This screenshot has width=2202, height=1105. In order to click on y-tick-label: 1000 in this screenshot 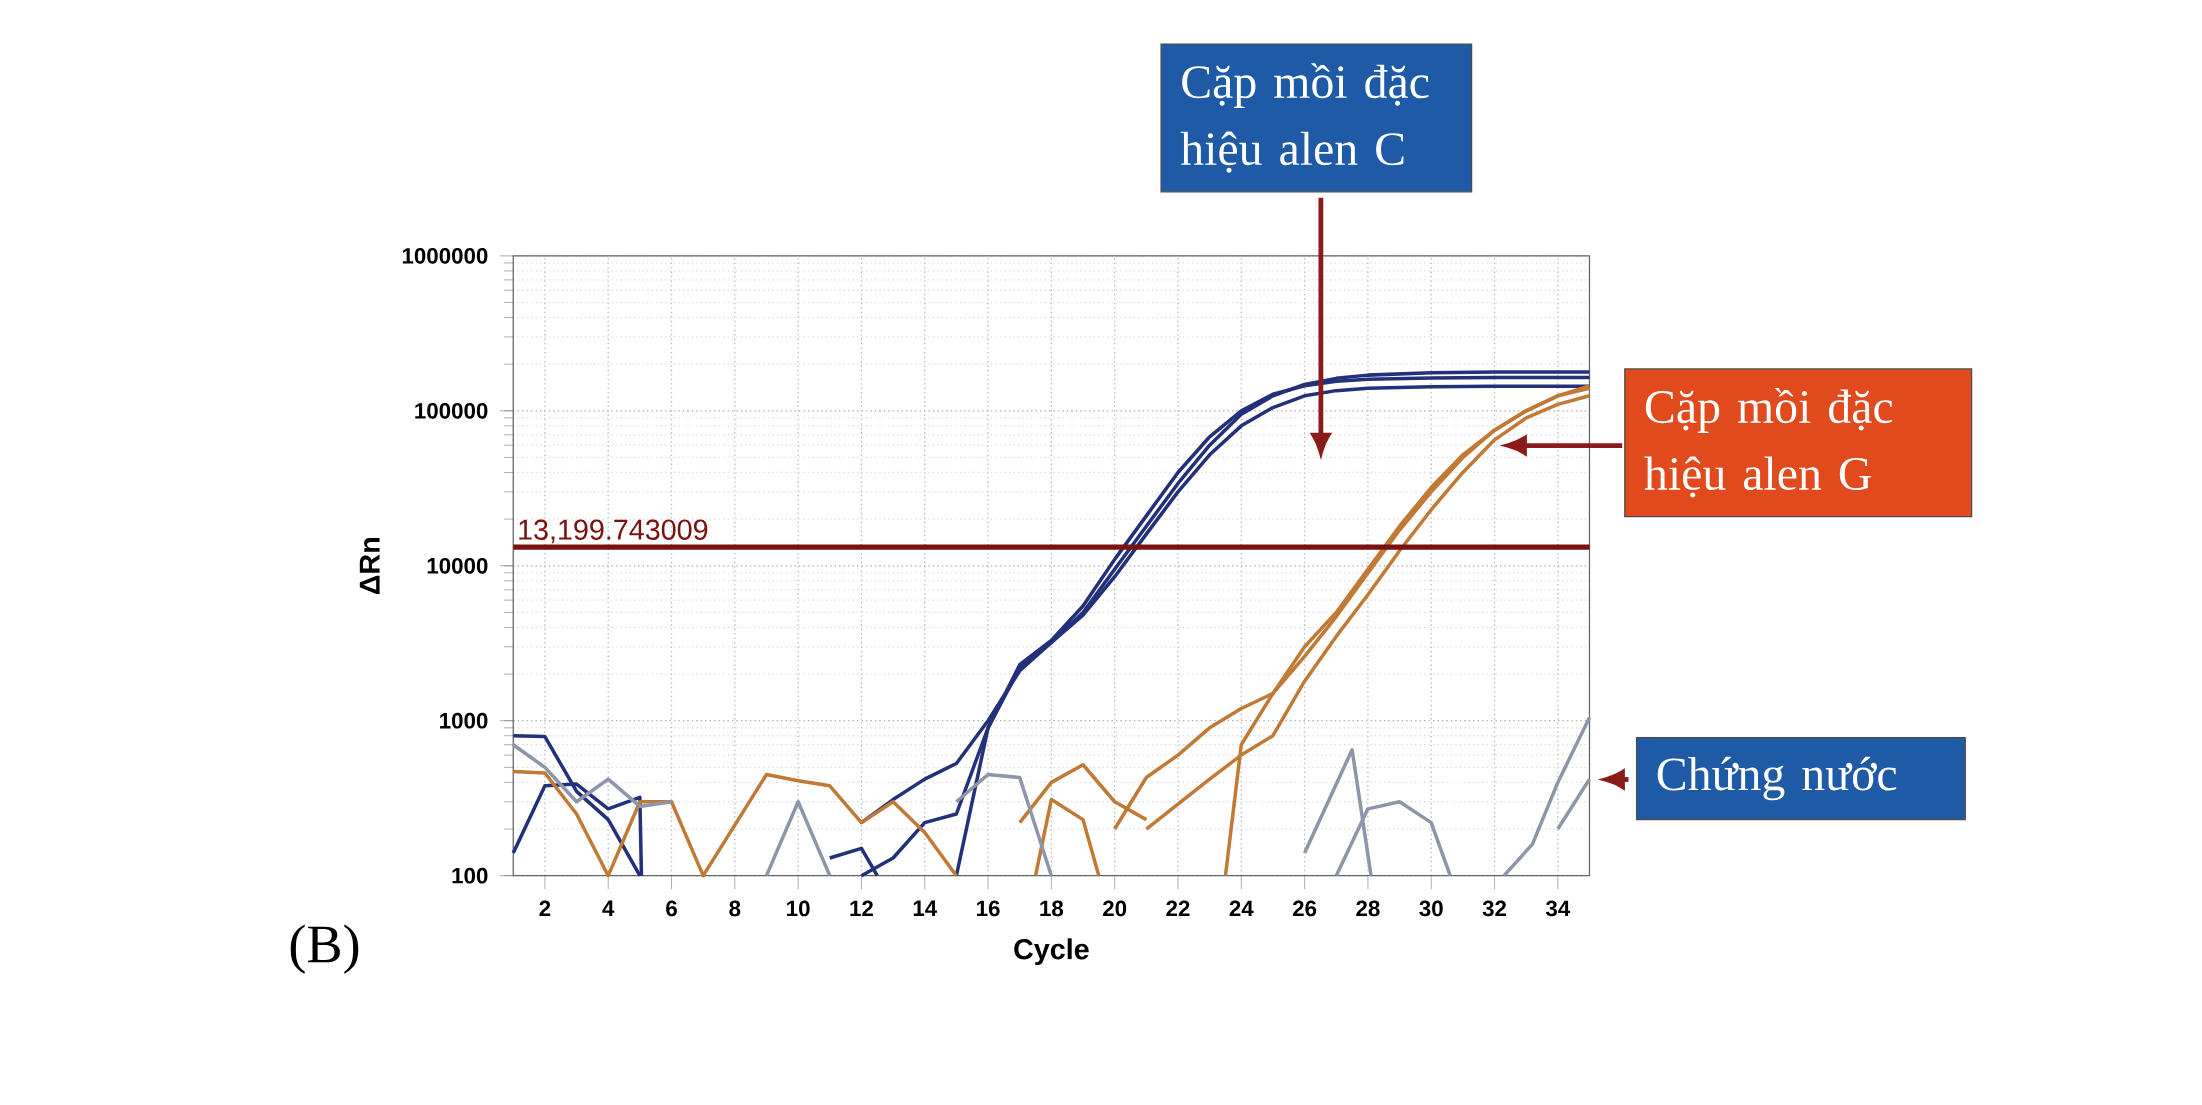, I will do `click(464, 720)`.